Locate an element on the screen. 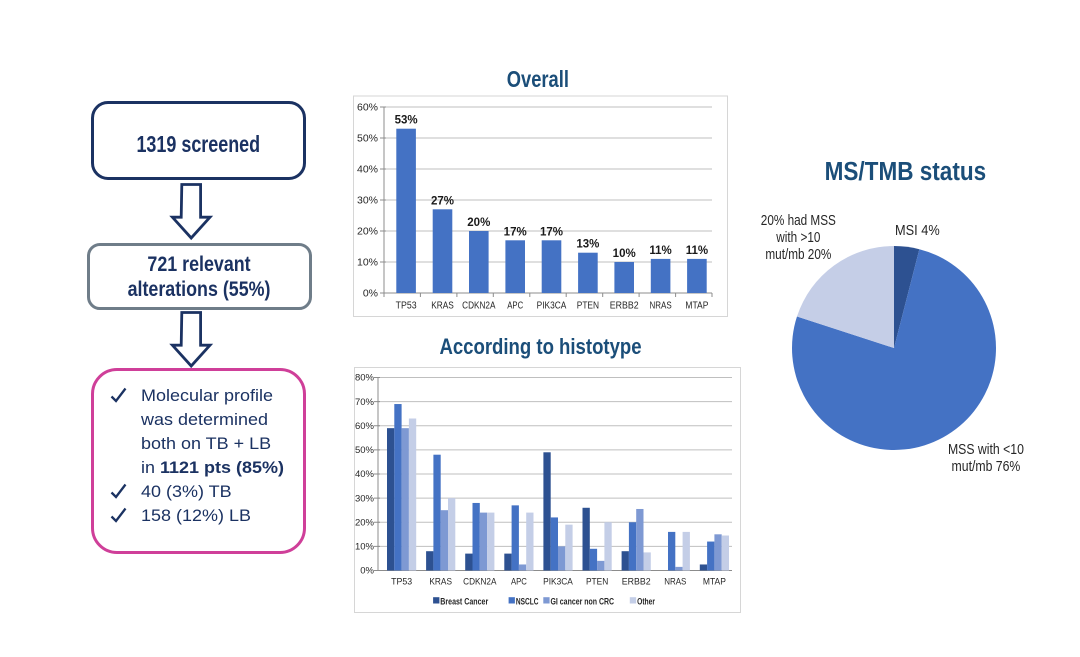 The height and width of the screenshot is (657, 1080). svg-text: Other is located at coordinates (646, 602).